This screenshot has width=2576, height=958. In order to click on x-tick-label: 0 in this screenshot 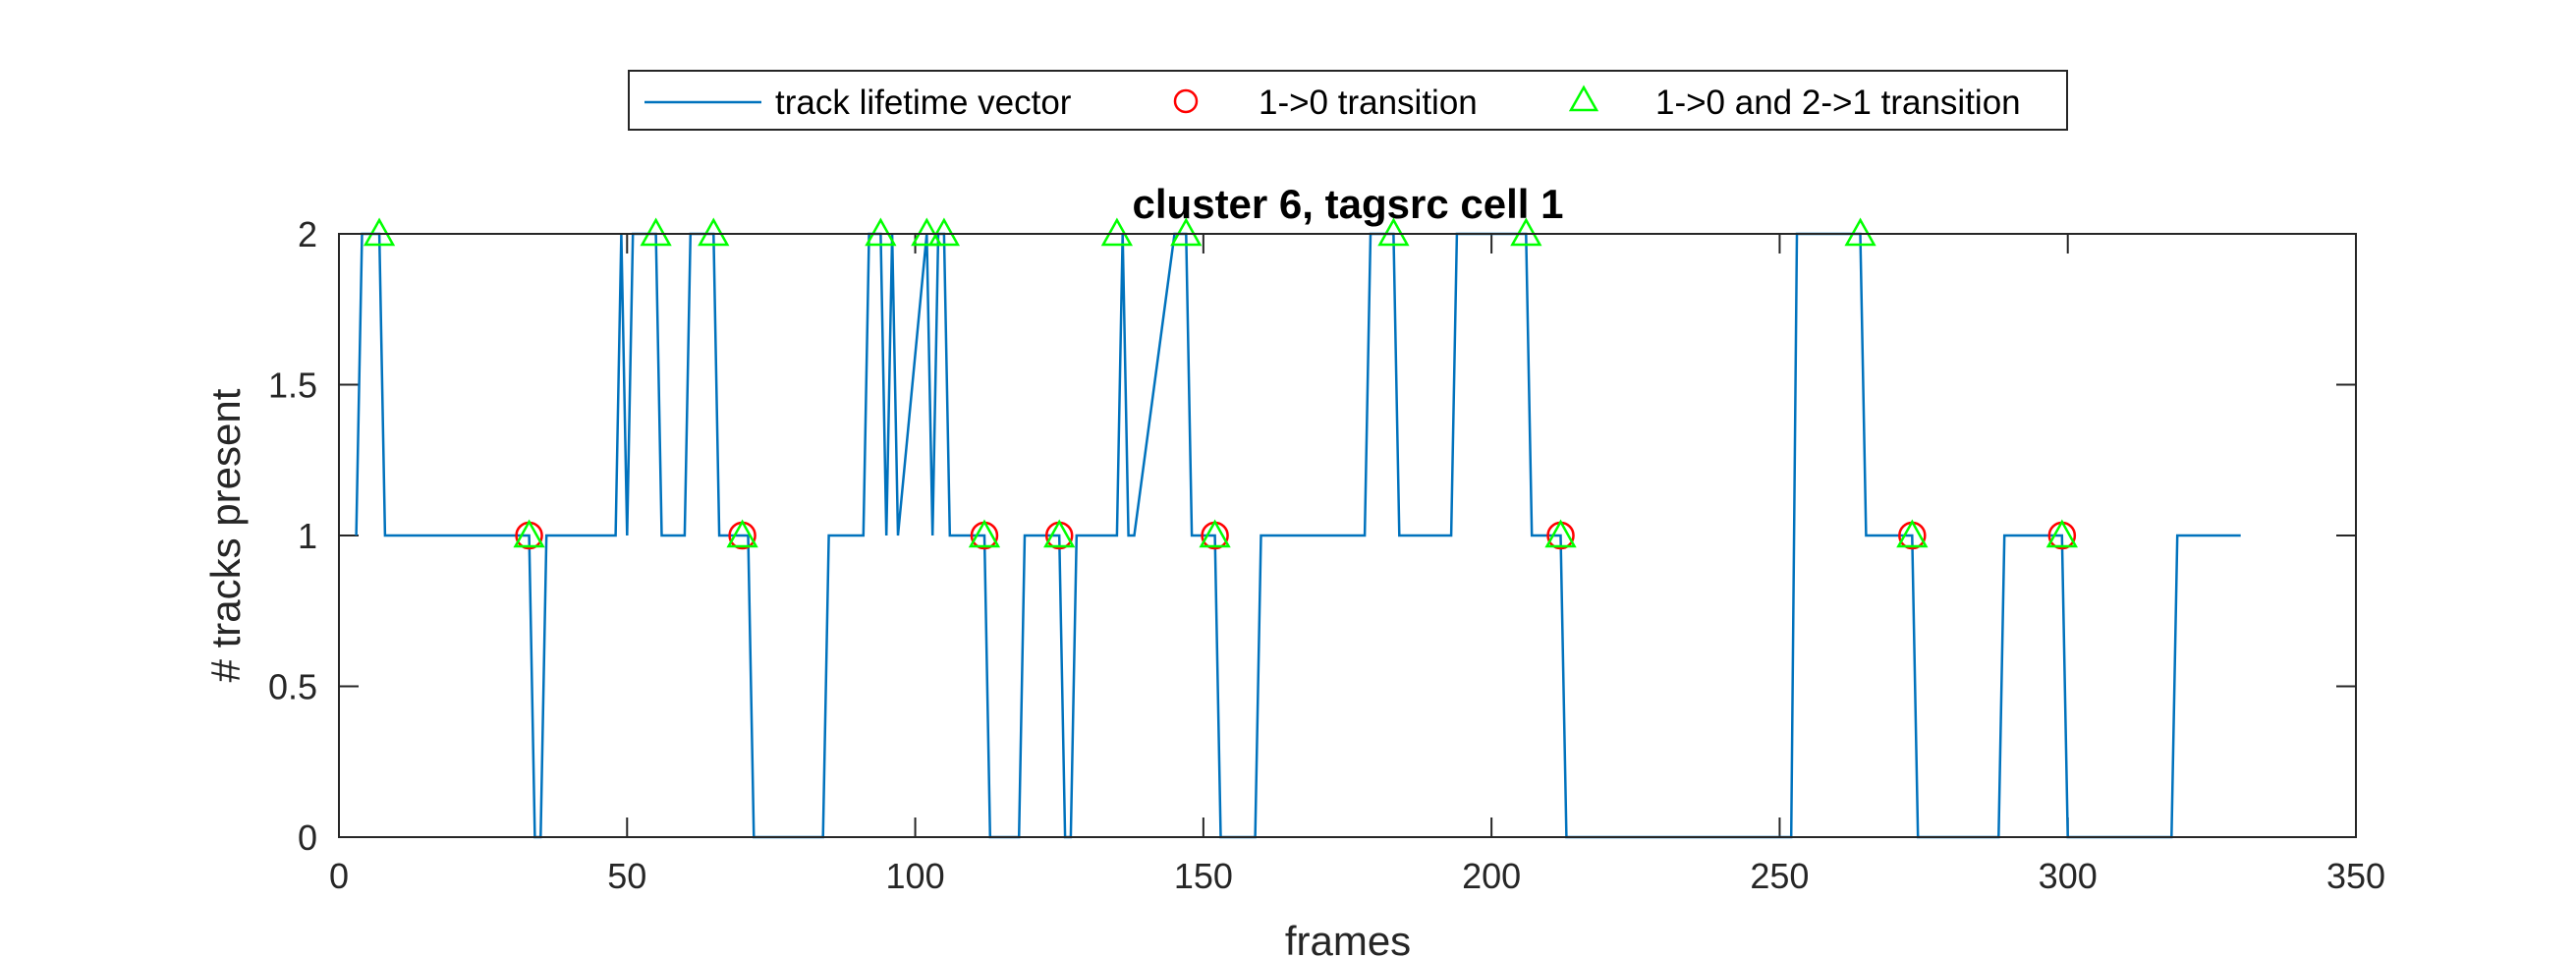, I will do `click(339, 876)`.